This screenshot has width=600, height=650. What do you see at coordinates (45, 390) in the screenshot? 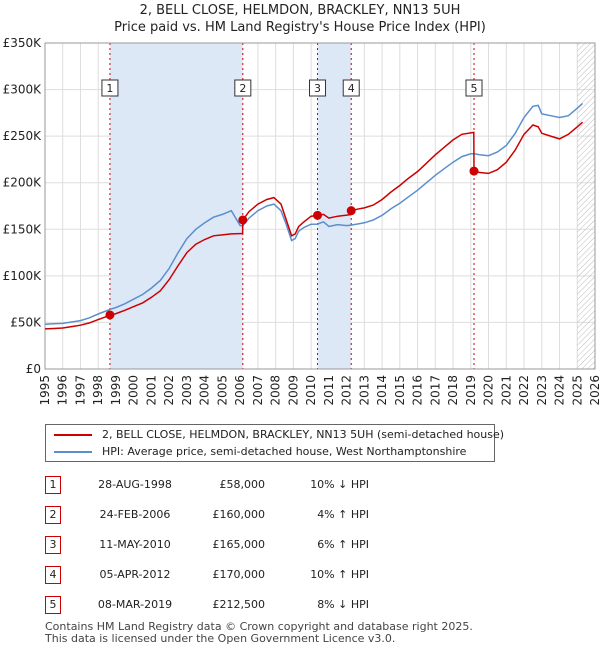
I see `x-tick-label: 1995` at bounding box center [45, 390].